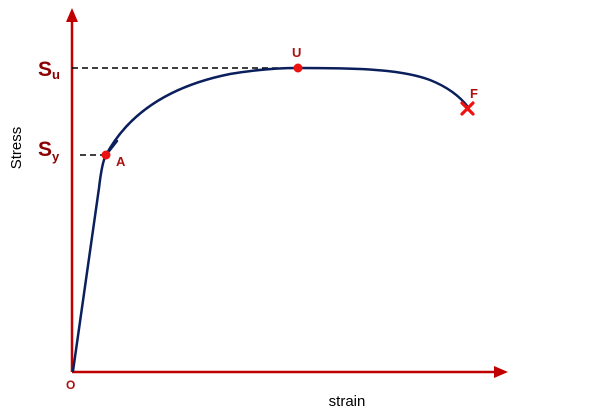 The image size is (590, 416). Describe the element at coordinates (45, 149) in the screenshot. I see `yield-stress-symbol: S` at that location.